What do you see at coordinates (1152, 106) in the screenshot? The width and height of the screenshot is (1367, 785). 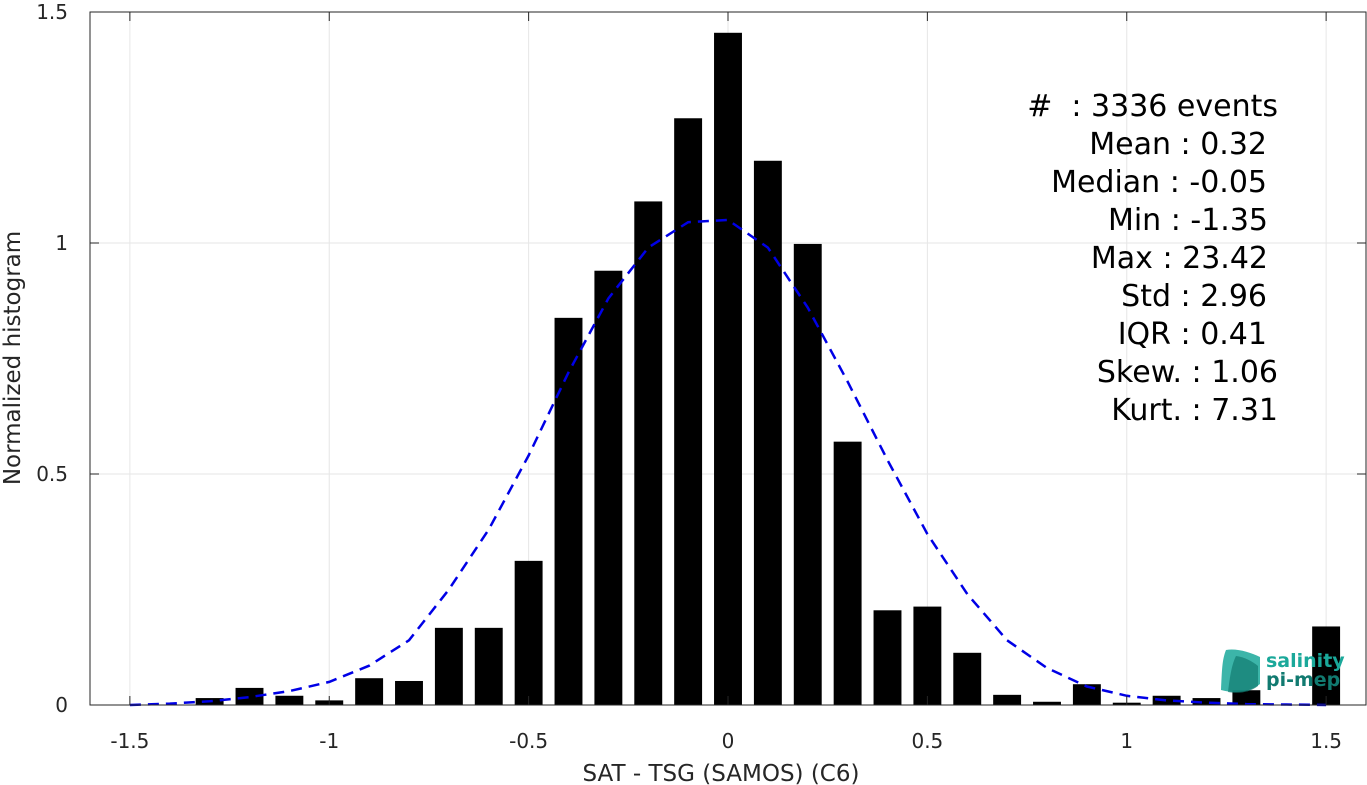 I see `stat-events: # : 3336 events` at bounding box center [1152, 106].